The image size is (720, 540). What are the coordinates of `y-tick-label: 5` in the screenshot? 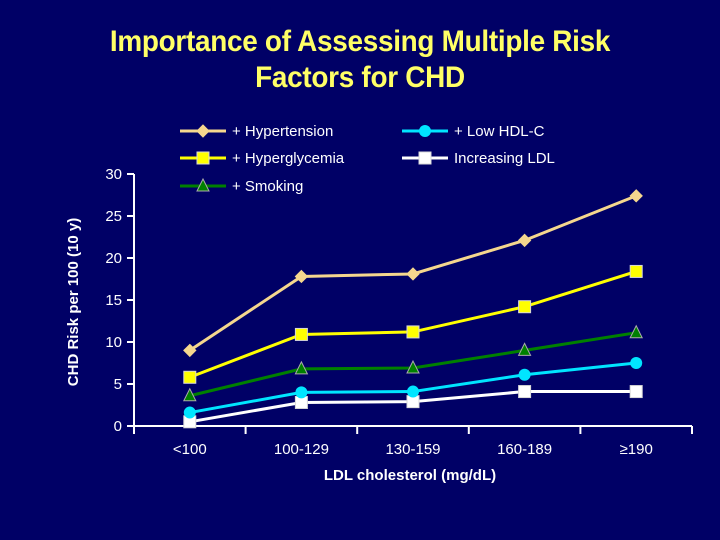 It's located at (118, 384).